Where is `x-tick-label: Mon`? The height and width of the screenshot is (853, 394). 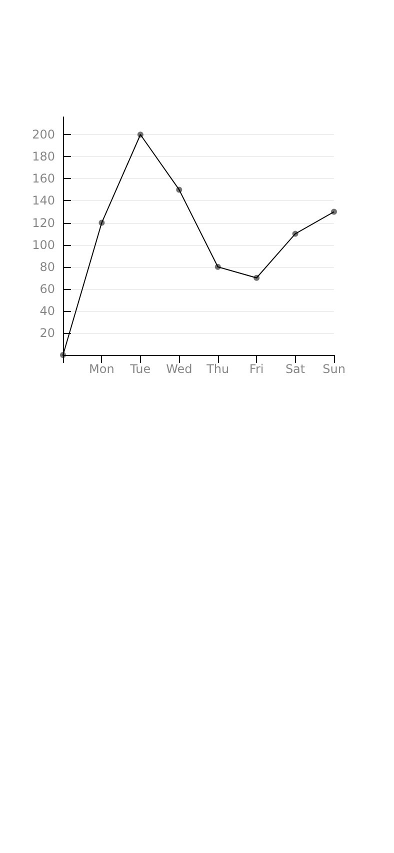
x-tick-label: Mon is located at coordinates (101, 369).